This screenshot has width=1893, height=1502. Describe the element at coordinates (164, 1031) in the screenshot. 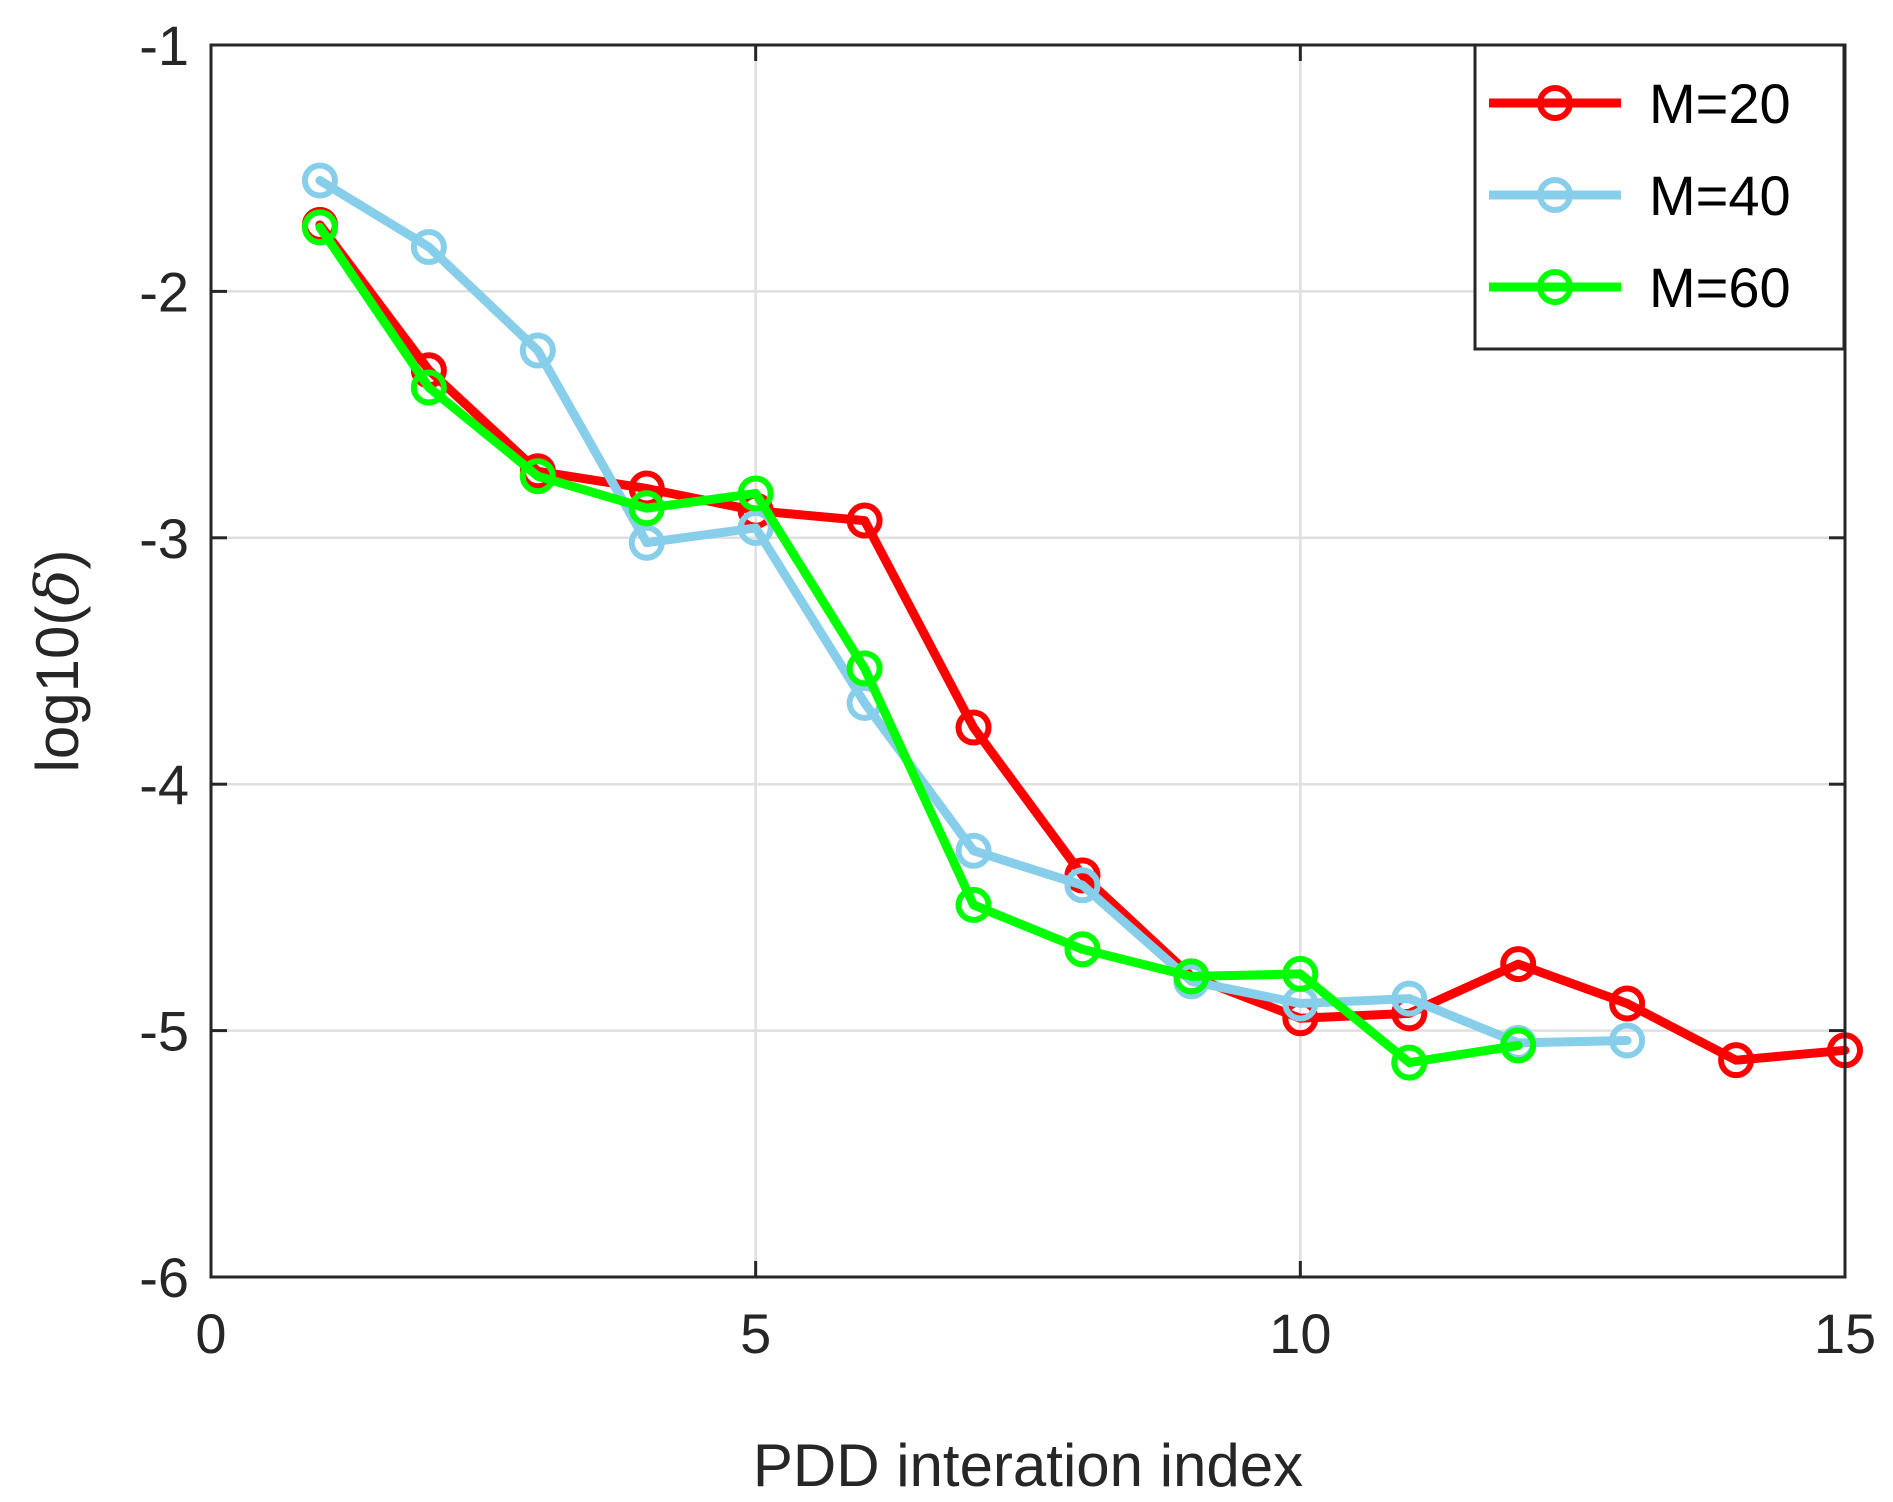

I see `y-tick-label: -5` at that location.